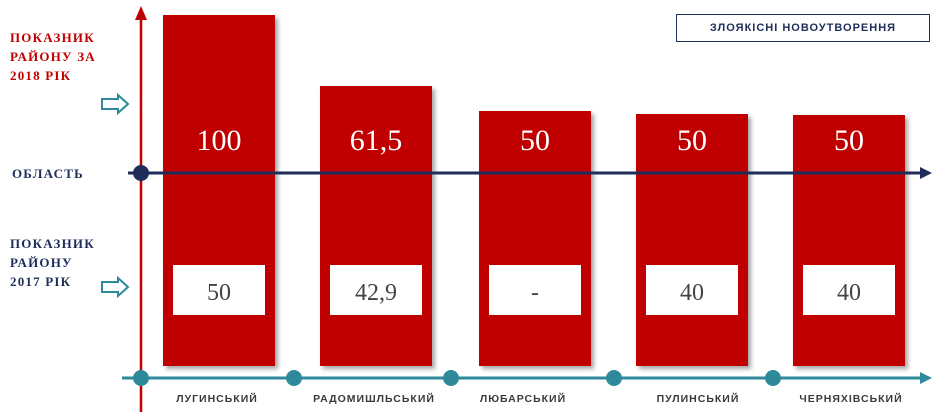  Describe the element at coordinates (48, 173) in the screenshot. I see `label-region: ОБЛАСТЬ` at that location.